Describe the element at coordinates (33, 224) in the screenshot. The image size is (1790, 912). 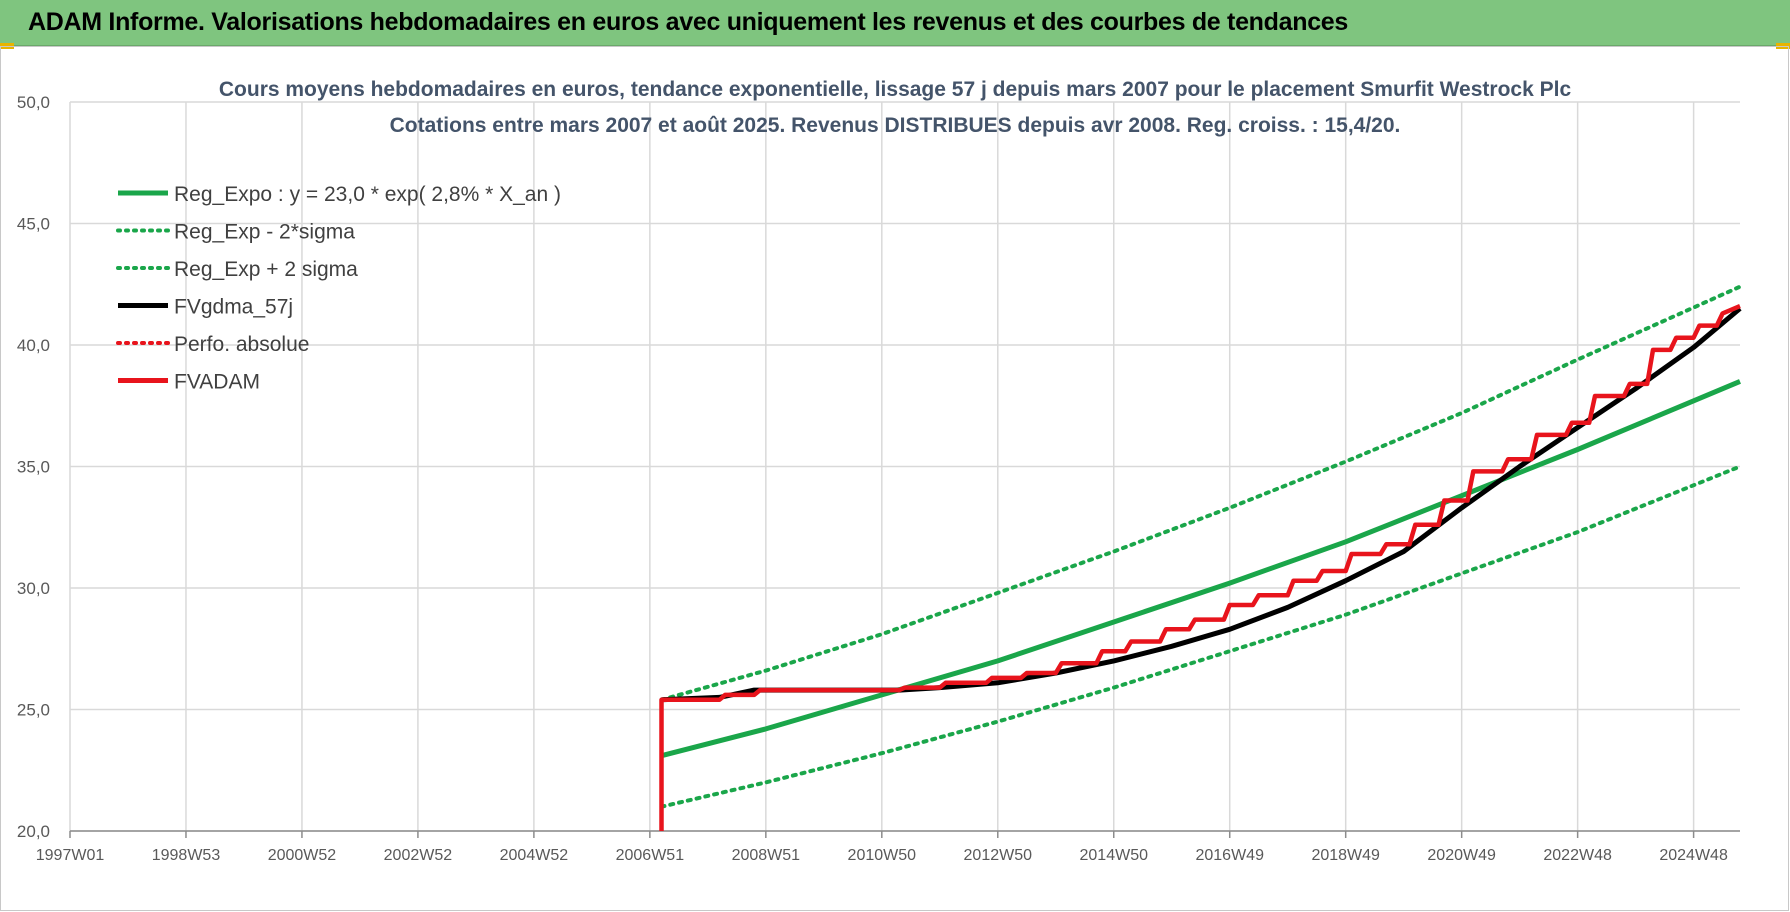
I see `y-tick-label: 45,0` at that location.